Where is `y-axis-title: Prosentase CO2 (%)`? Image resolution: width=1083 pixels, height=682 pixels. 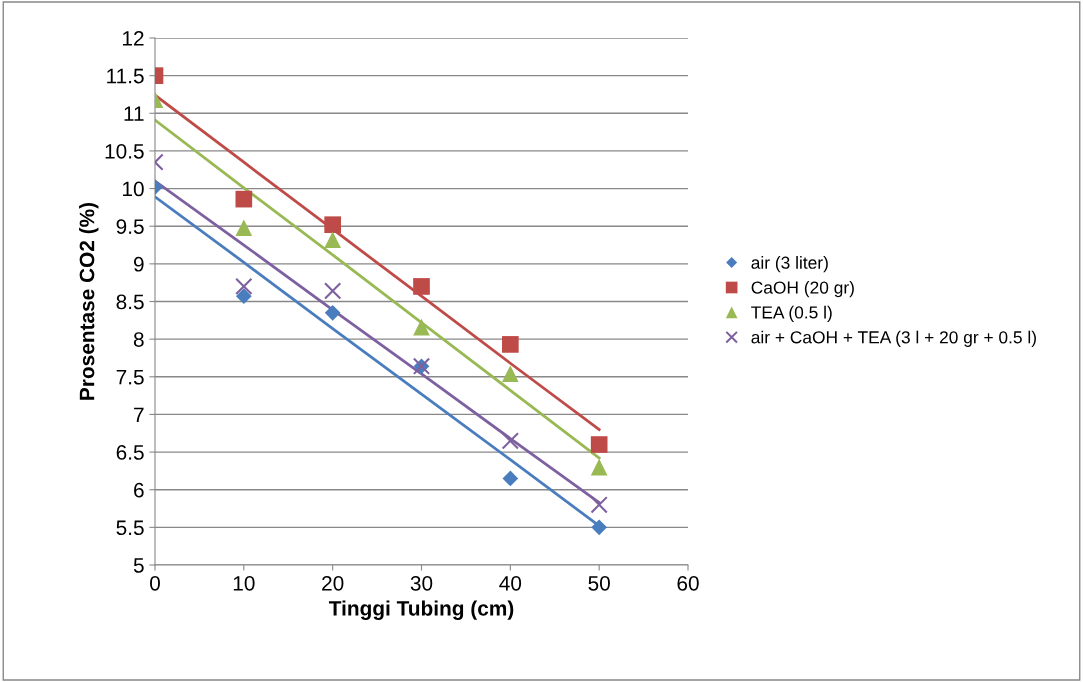 y-axis-title: Prosentase CO2 (%) is located at coordinates (89, 301).